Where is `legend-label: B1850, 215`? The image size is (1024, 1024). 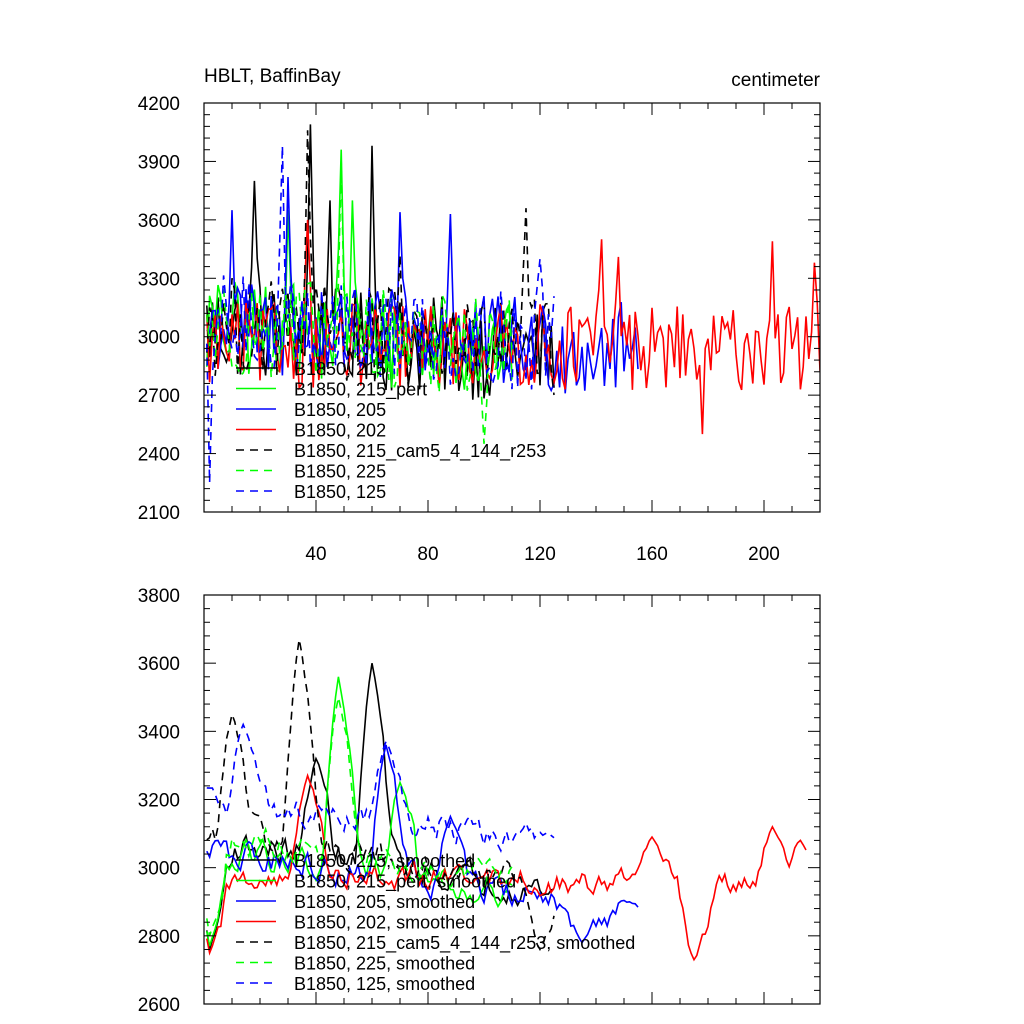
legend-label: B1850, 215 is located at coordinates (340, 369).